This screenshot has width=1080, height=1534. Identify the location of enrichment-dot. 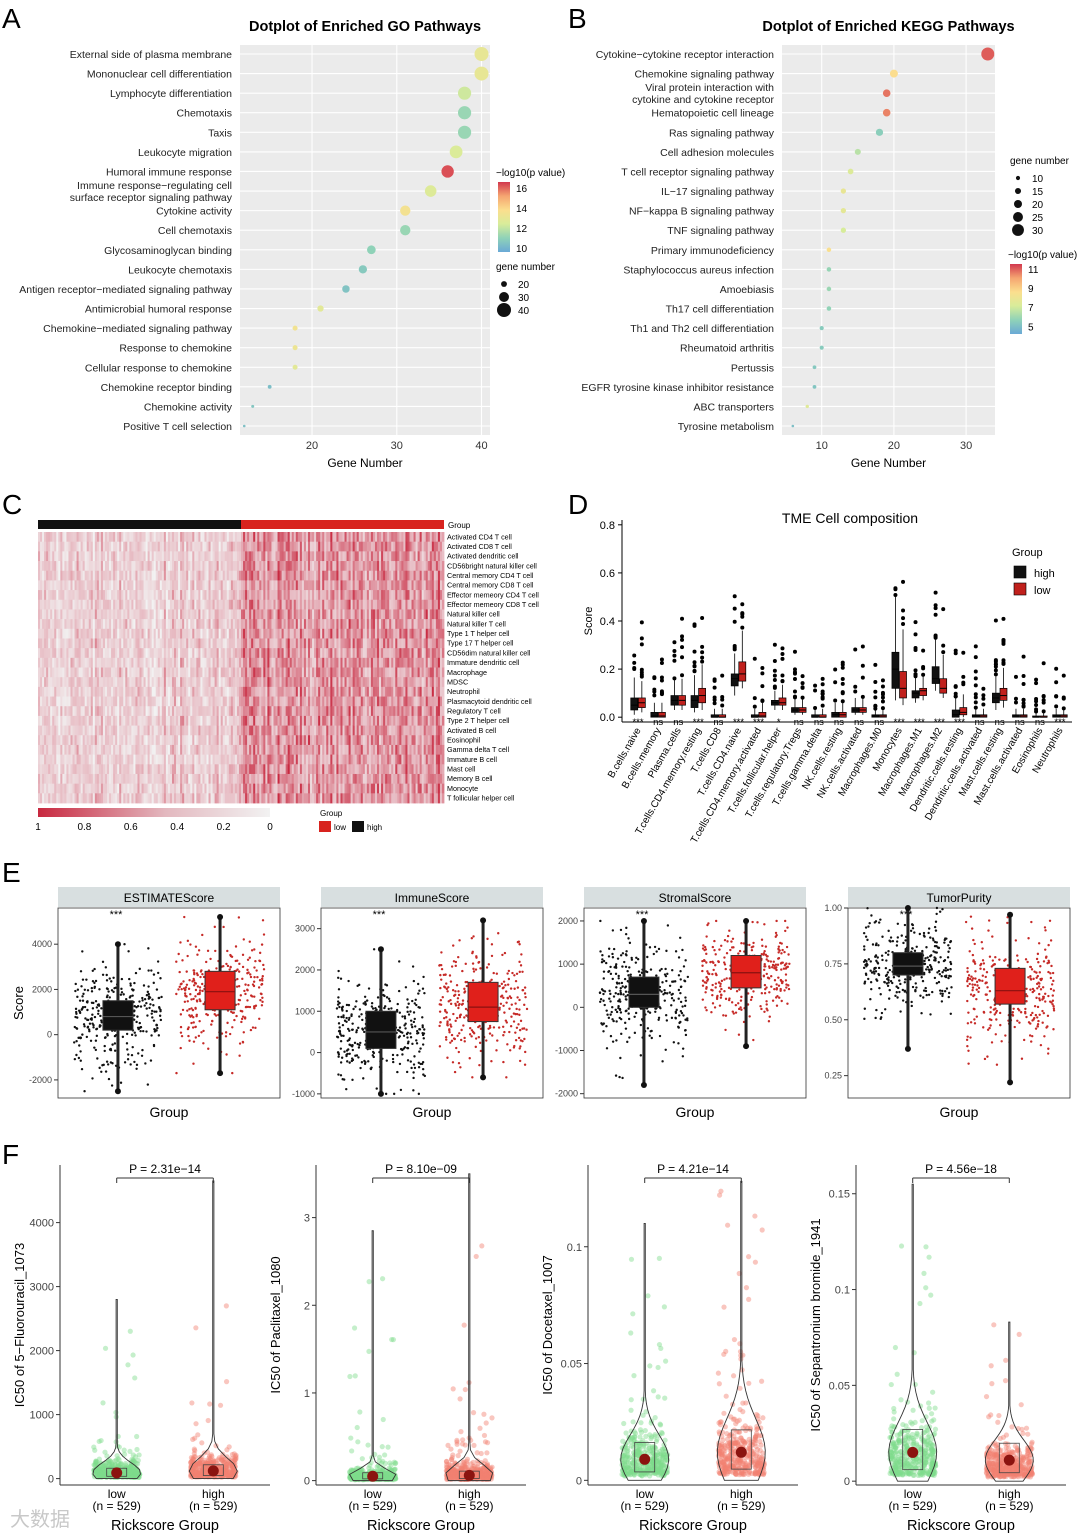
(814, 386).